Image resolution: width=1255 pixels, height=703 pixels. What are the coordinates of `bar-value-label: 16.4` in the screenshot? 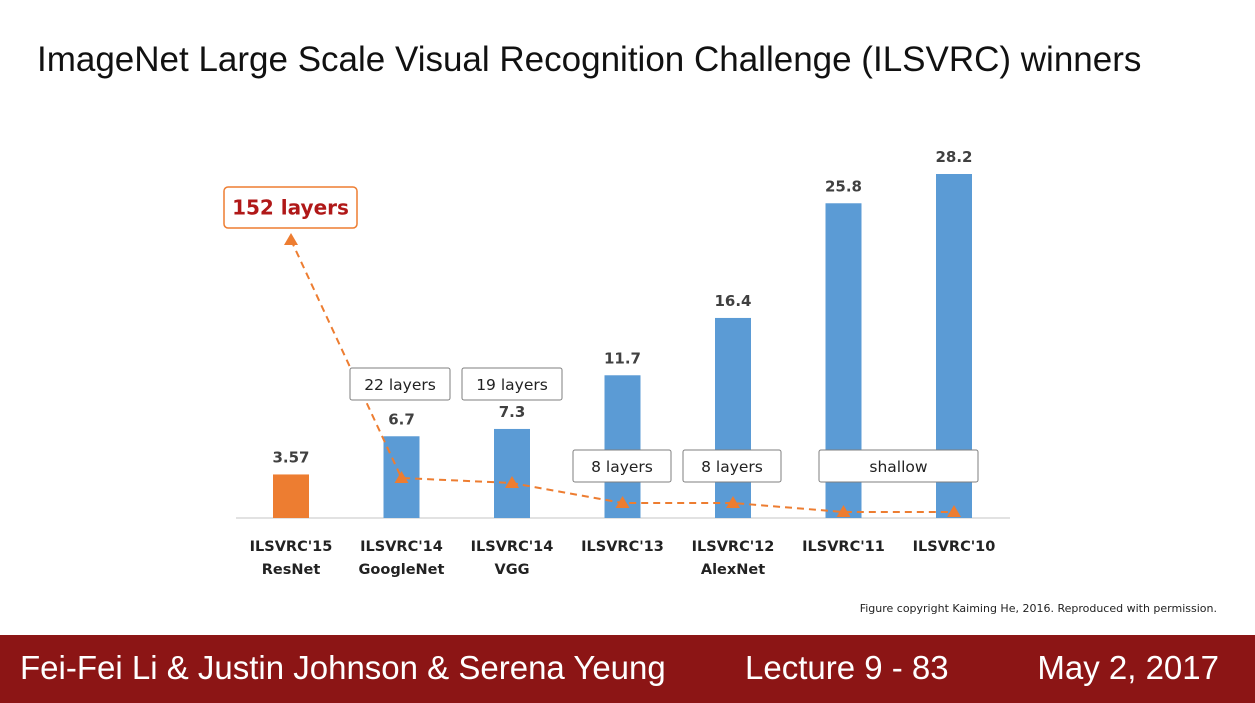 It's located at (732, 301).